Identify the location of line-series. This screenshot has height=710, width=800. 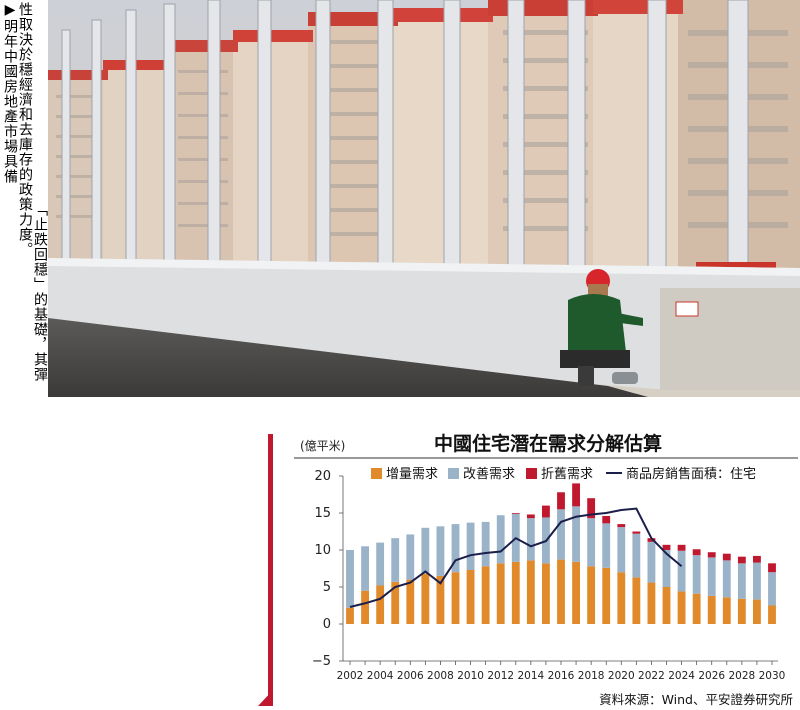
(516, 557).